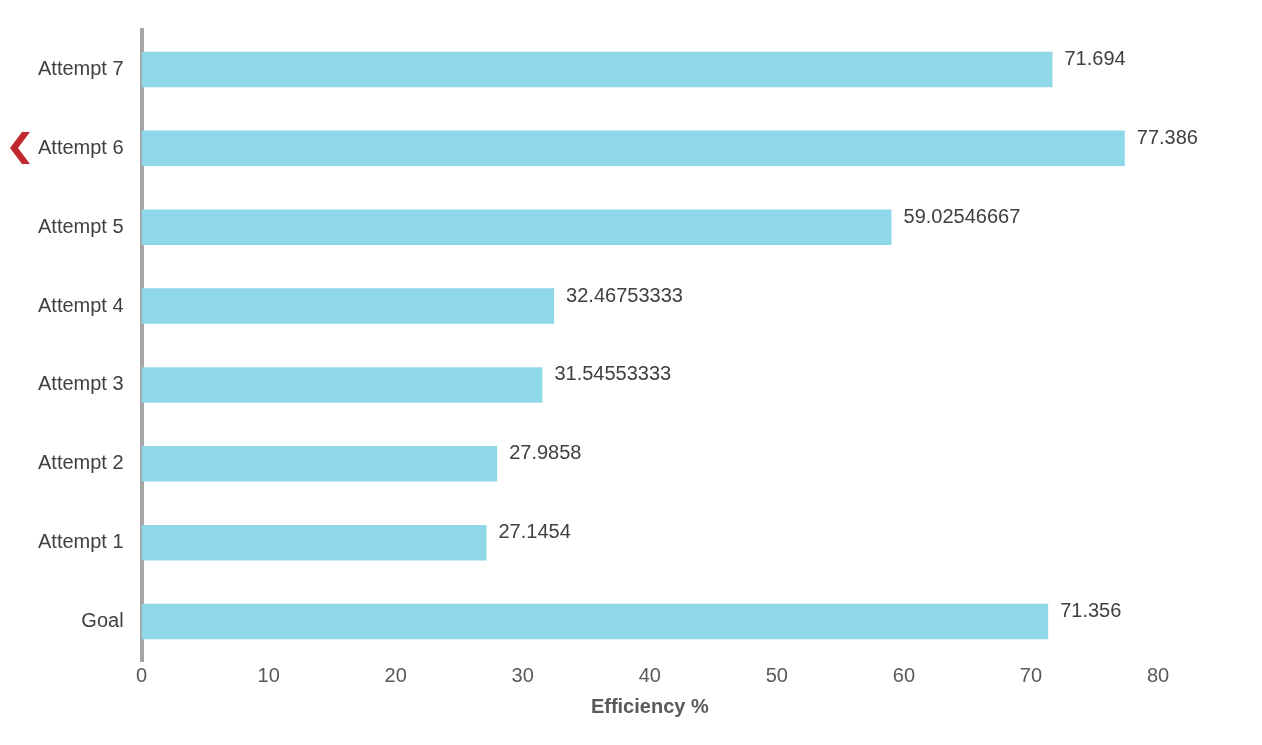 The image size is (1262, 745). What do you see at coordinates (395, 674) in the screenshot?
I see `x-tick-label: 20` at bounding box center [395, 674].